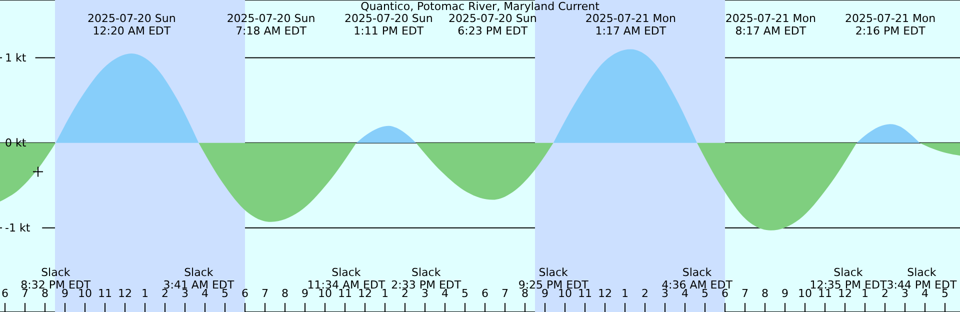 The image size is (960, 312). I want to click on y-tick-label: -1 kt, so click(18, 228).